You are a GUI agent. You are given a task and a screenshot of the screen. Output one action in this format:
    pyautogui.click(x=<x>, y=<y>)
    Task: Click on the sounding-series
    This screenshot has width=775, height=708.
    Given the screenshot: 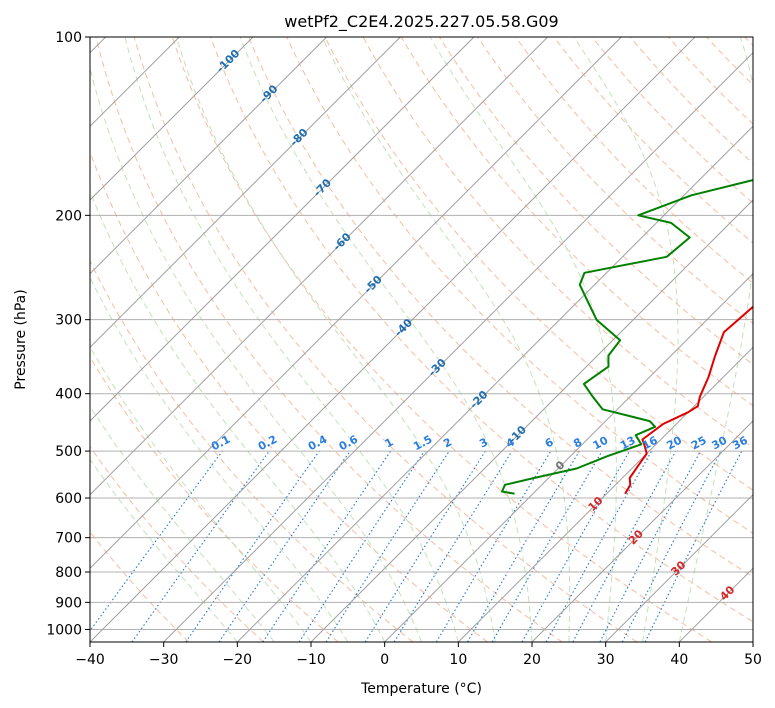 What is the action you would take?
    pyautogui.click(x=627, y=337)
    